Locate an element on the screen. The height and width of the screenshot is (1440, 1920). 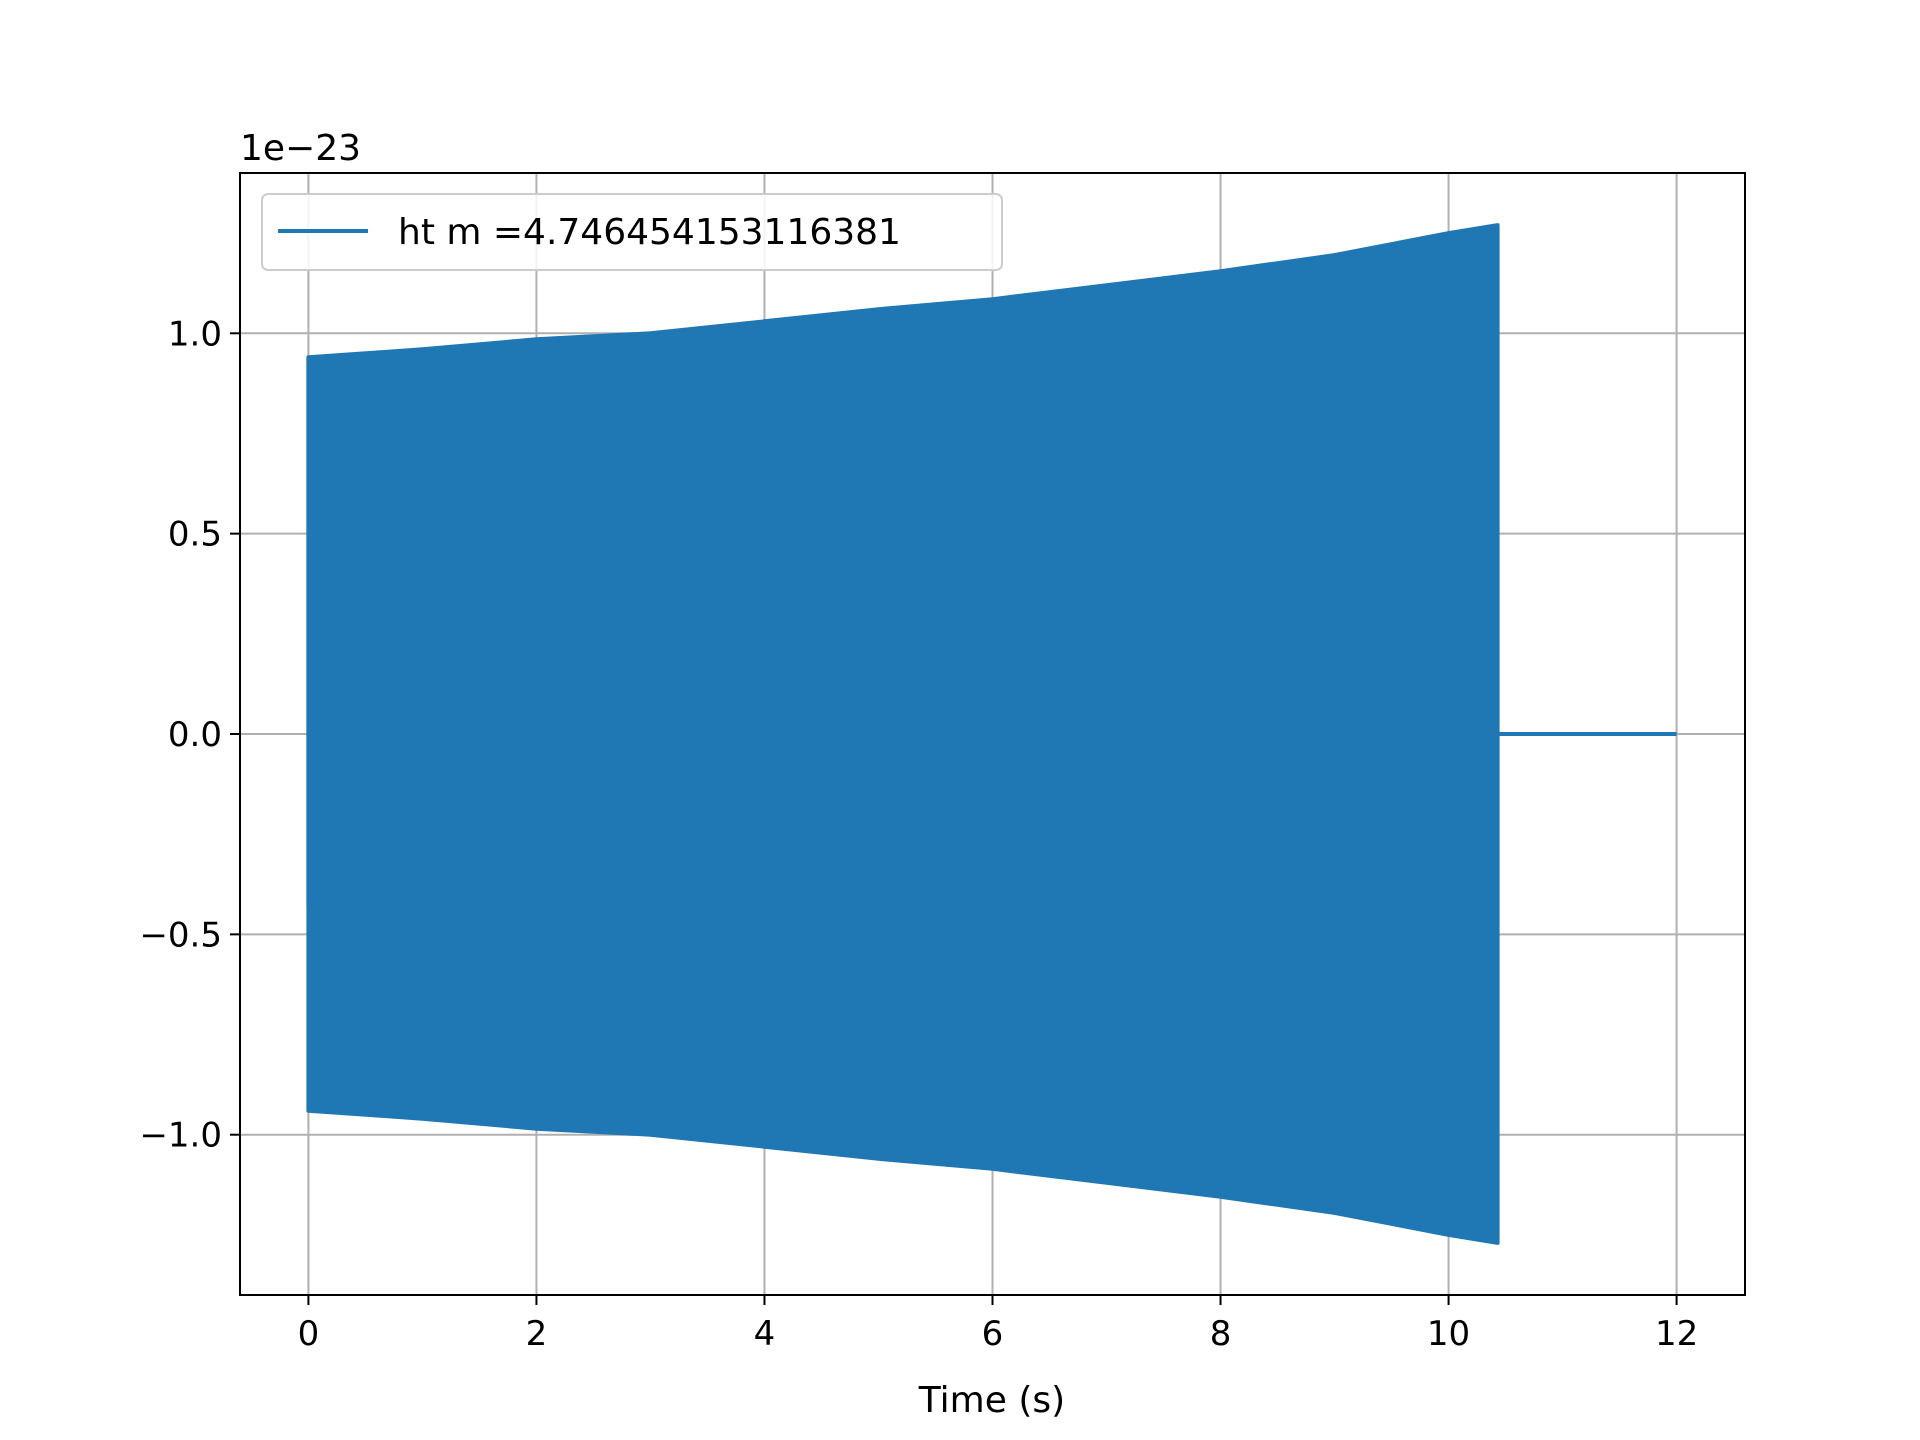
legend: ht m =4.746454153116381 is located at coordinates (632, 232).